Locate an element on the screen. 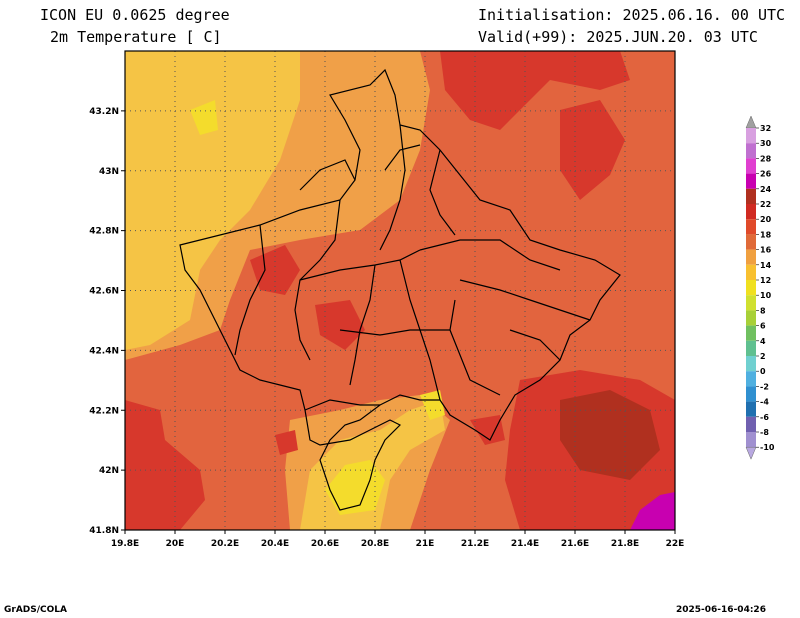  colorbar-label: 14 is located at coordinates (766, 265).